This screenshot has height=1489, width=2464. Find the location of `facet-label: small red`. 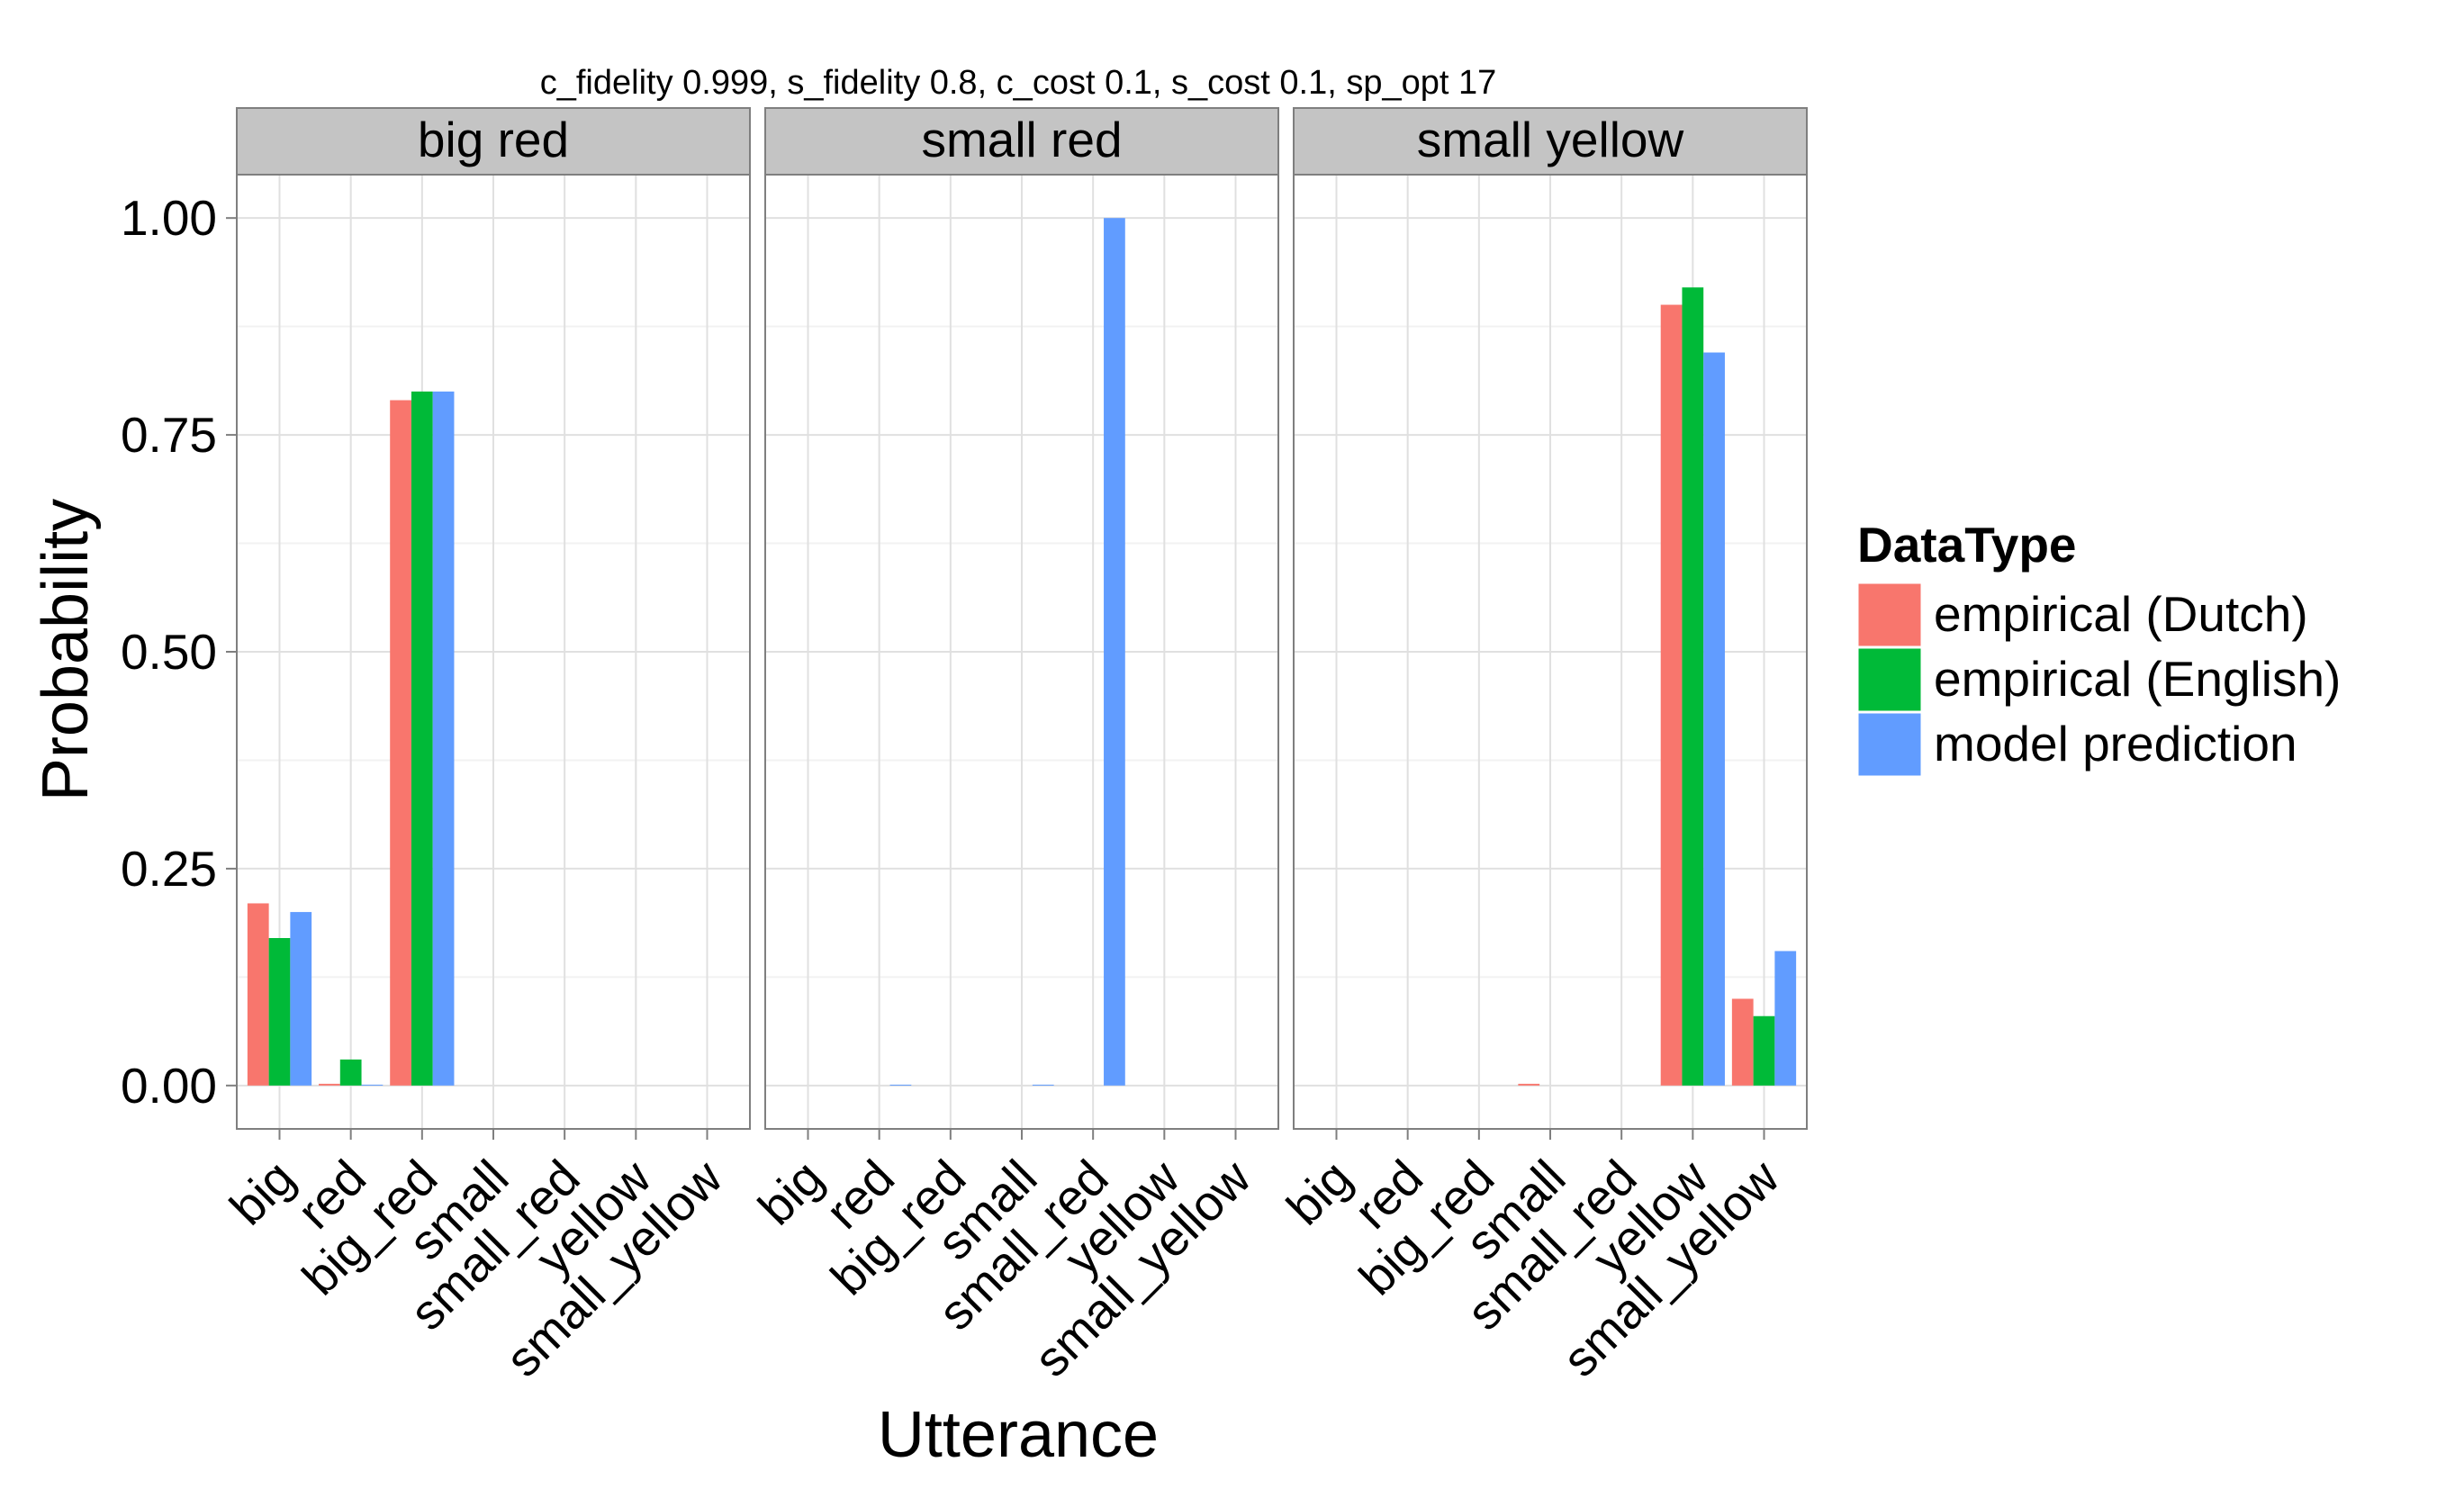

facet-label: small red is located at coordinates (1021, 139).